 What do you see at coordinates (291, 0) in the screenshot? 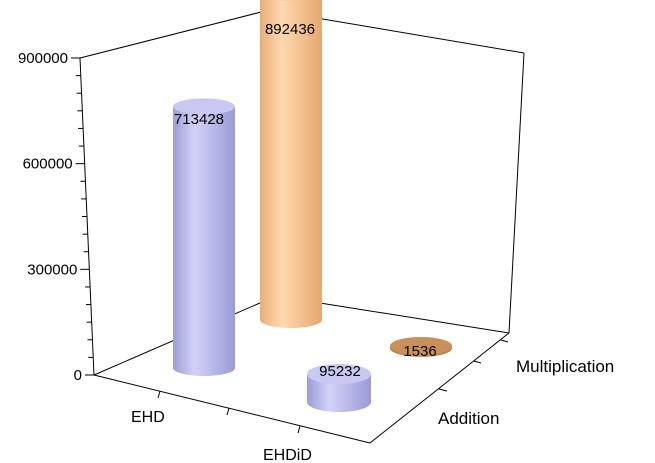
I see `bar-ehd-multiplication-top` at bounding box center [291, 0].